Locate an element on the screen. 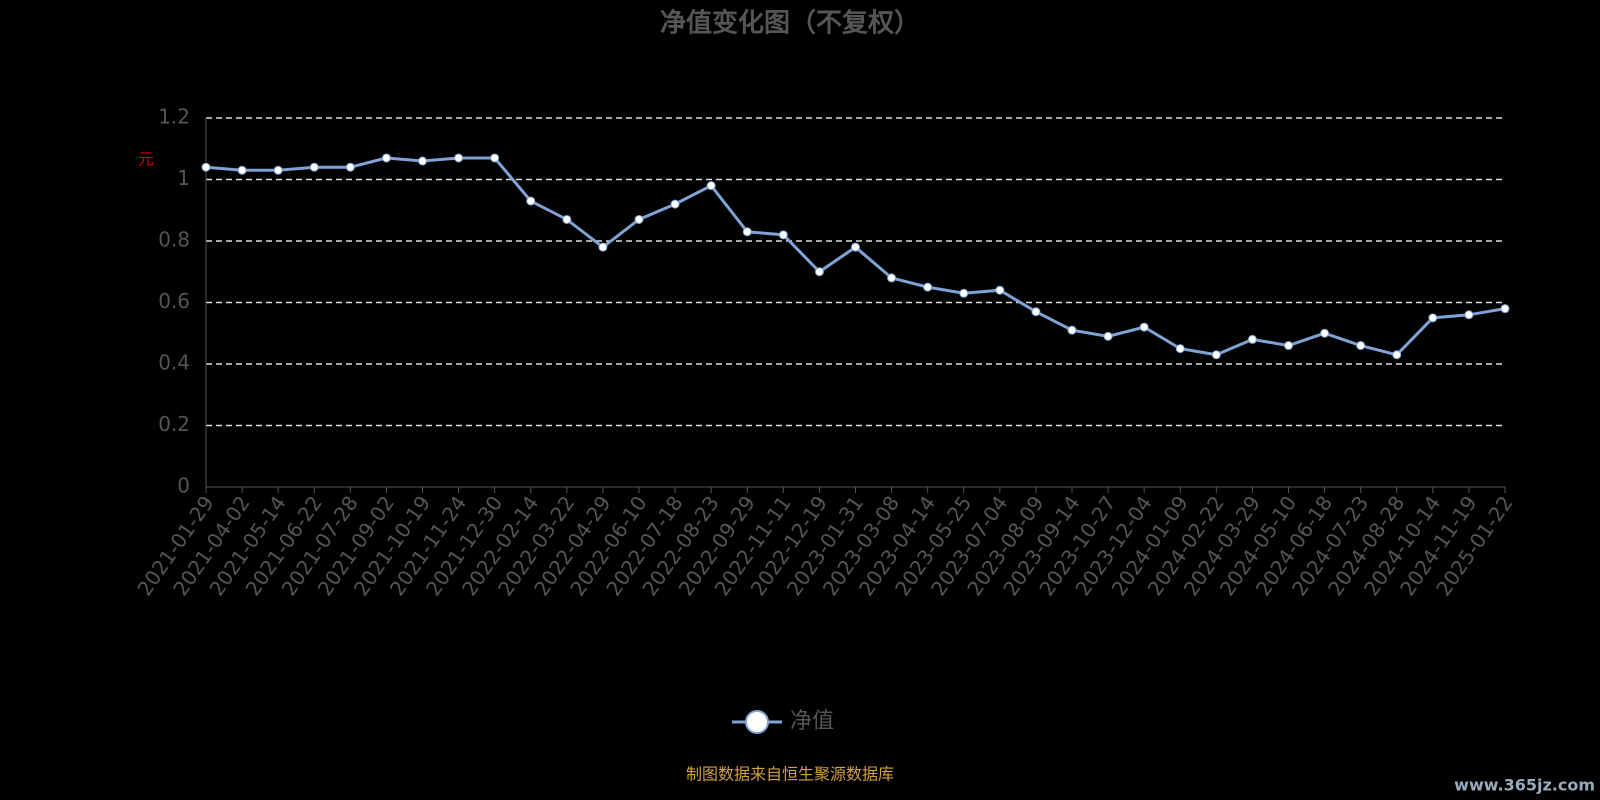 This screenshot has width=1600, height=800. y-tick-label: 0 is located at coordinates (183, 486).